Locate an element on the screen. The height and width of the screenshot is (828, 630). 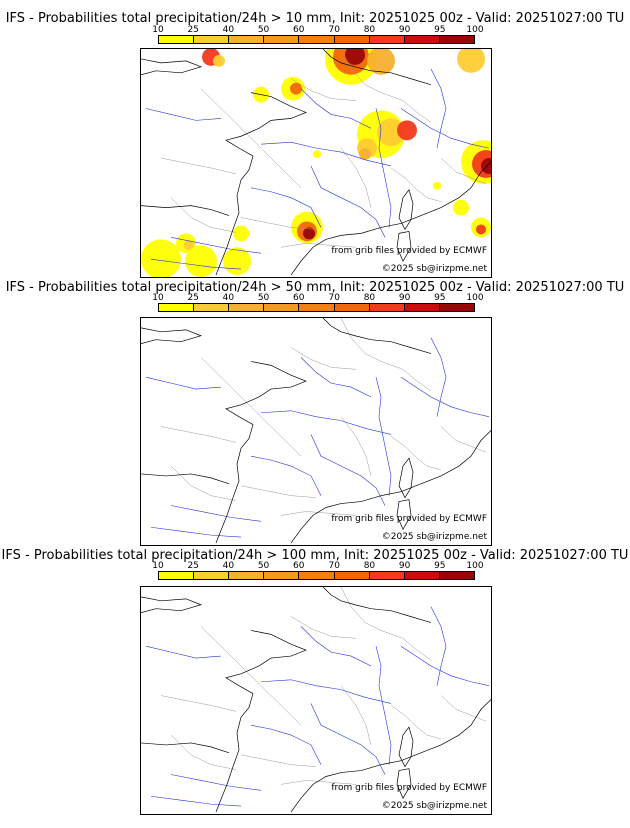
panel-1-copyright: ©2025 sb@irizpme.net is located at coordinates (434, 269).